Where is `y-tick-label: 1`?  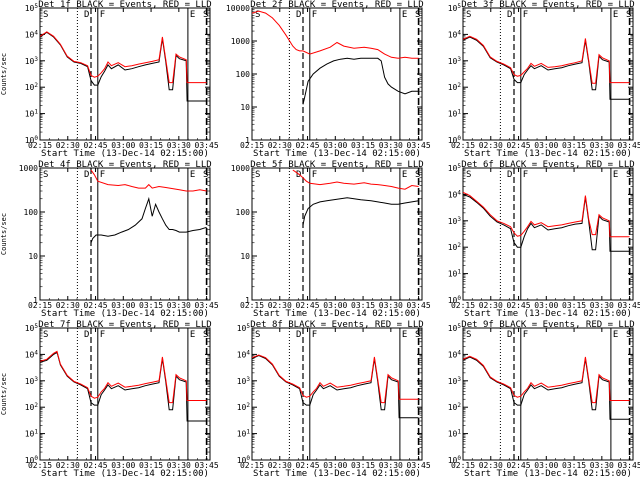
y-tick-label: 1 is located at coordinates (247, 300).